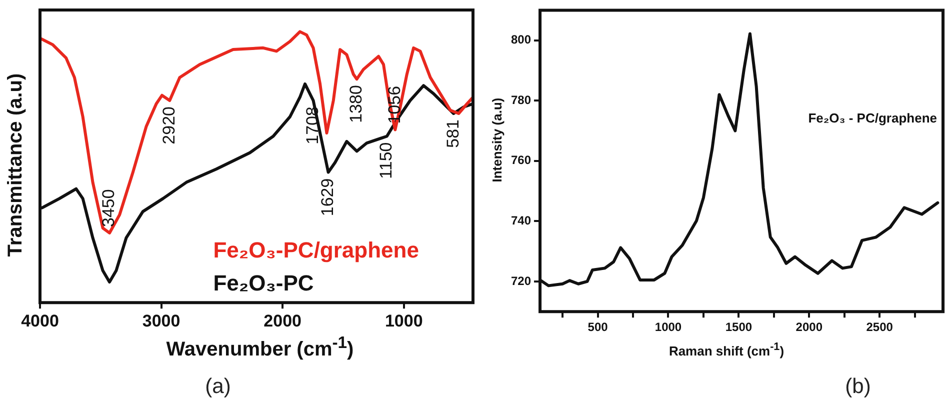 The width and height of the screenshot is (945, 410). Describe the element at coordinates (40, 320) in the screenshot. I see `x-tick-label: 4000` at that location.